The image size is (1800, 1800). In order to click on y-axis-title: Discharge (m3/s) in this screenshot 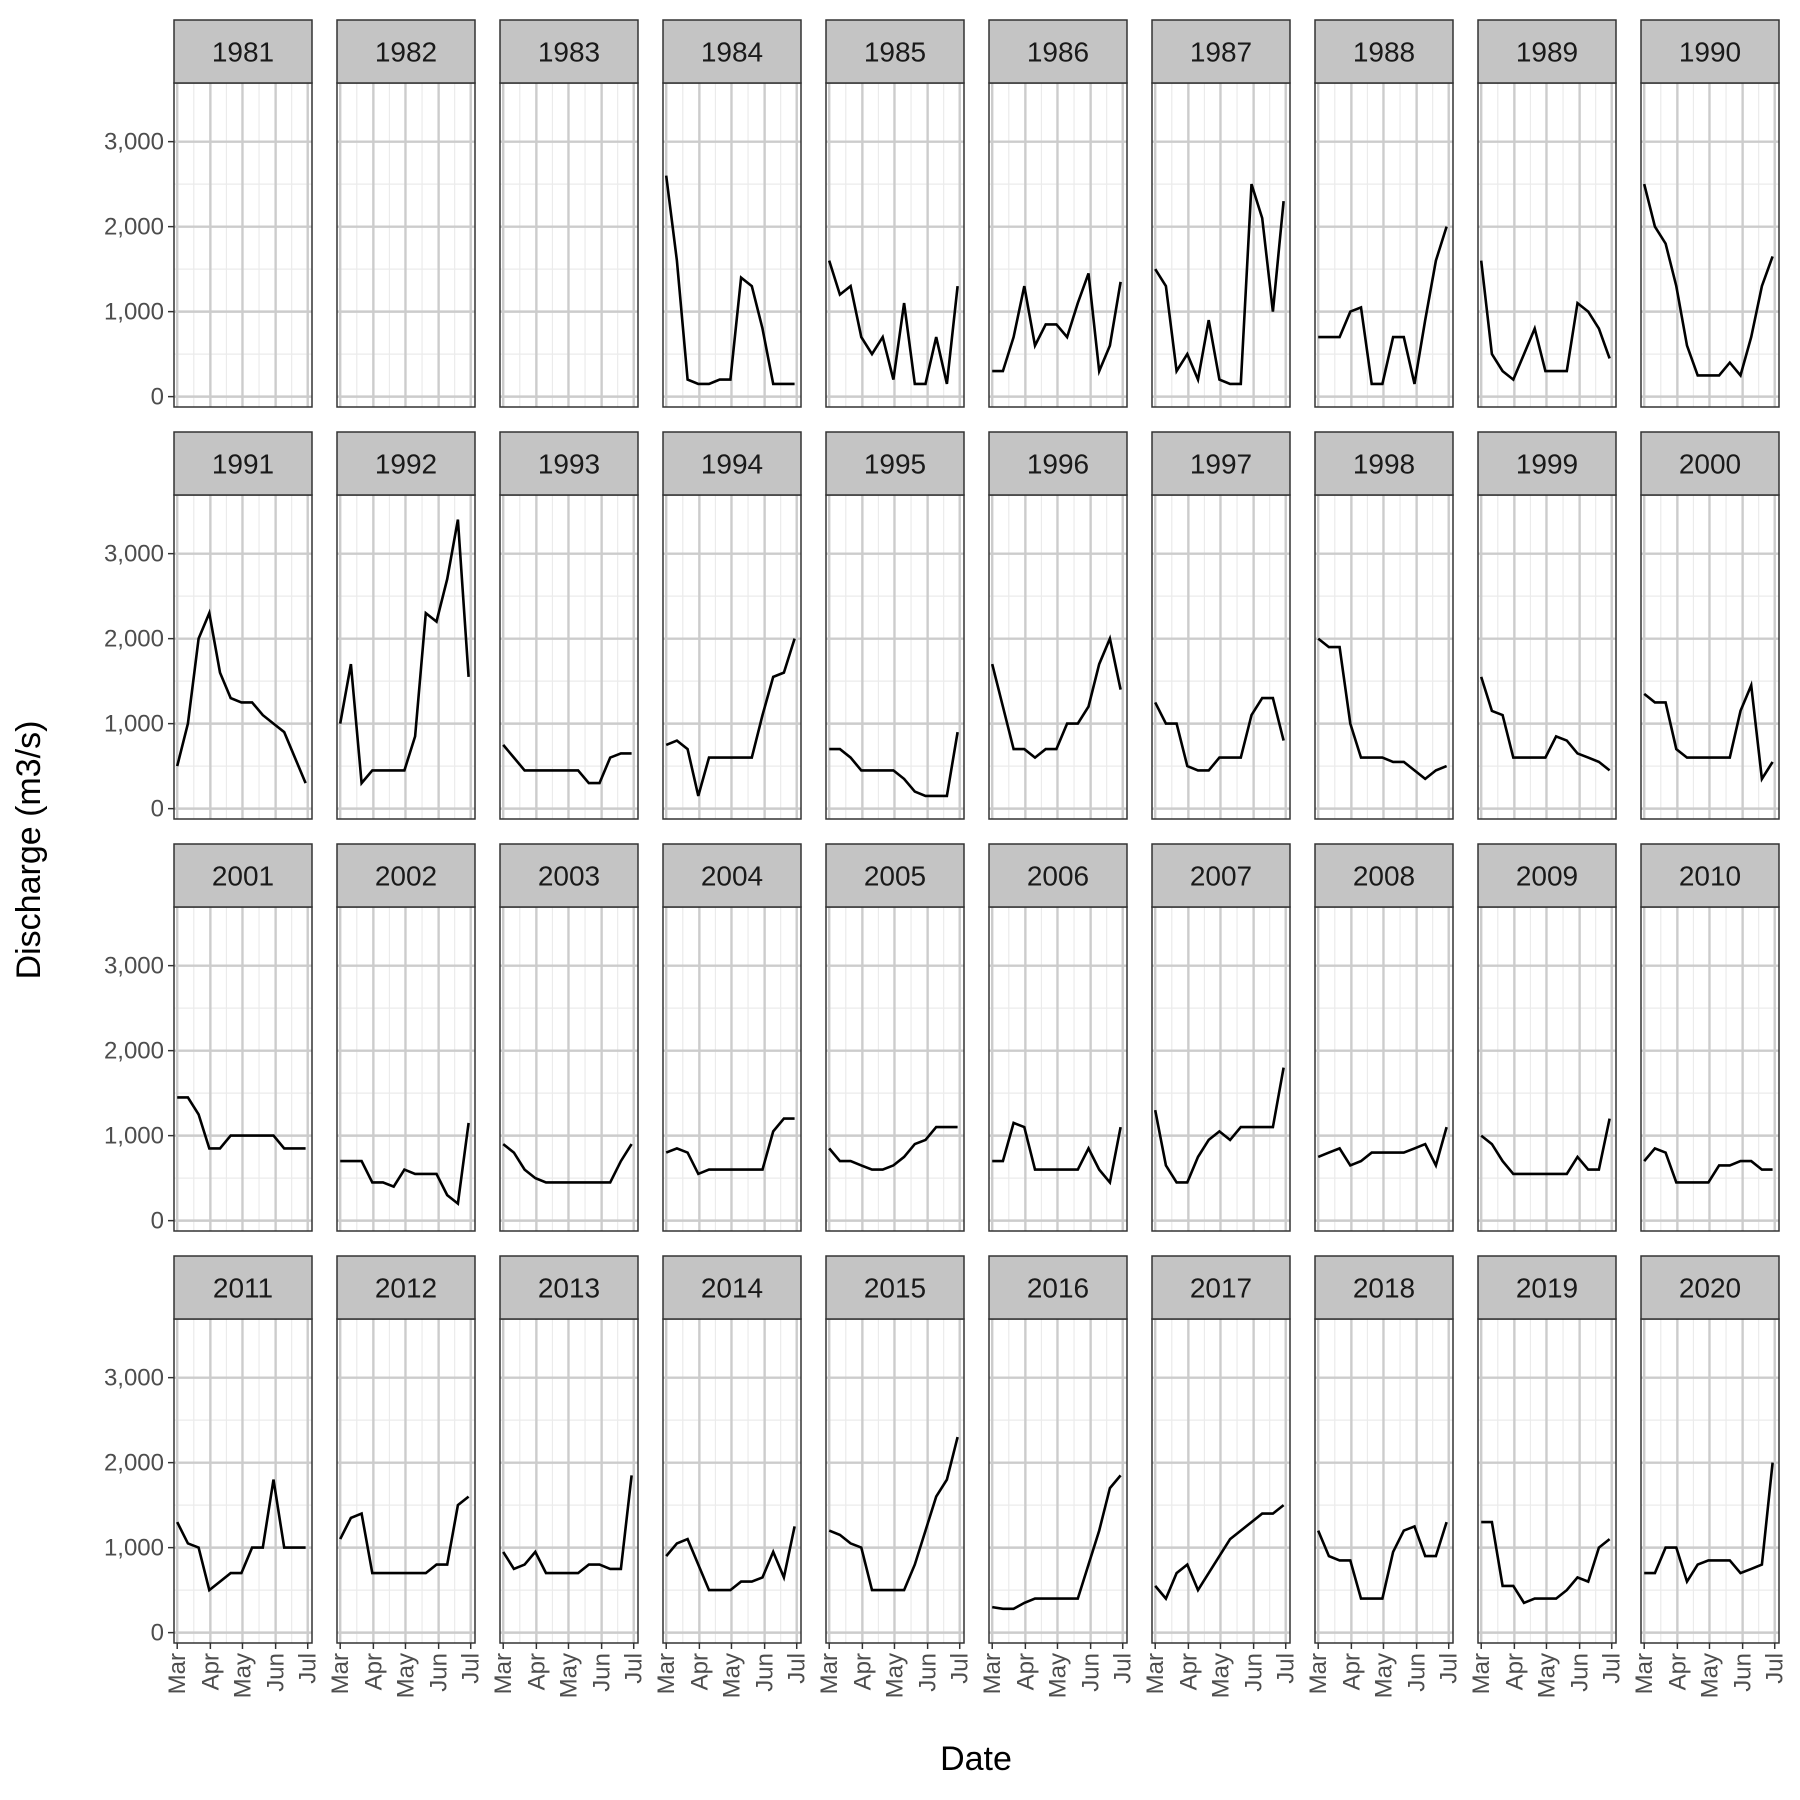, I will do `click(29, 850)`.